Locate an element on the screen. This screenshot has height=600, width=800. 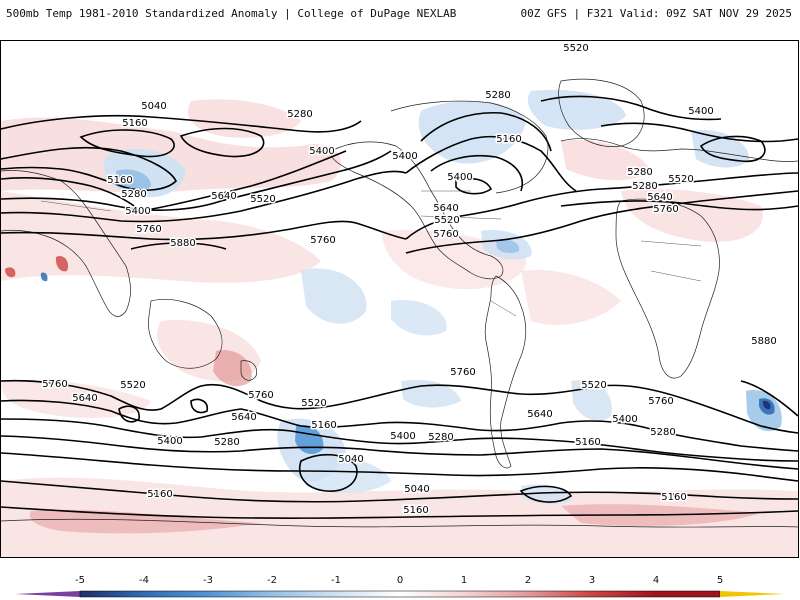
colorbar-gradient is located at coordinates (400, 594).